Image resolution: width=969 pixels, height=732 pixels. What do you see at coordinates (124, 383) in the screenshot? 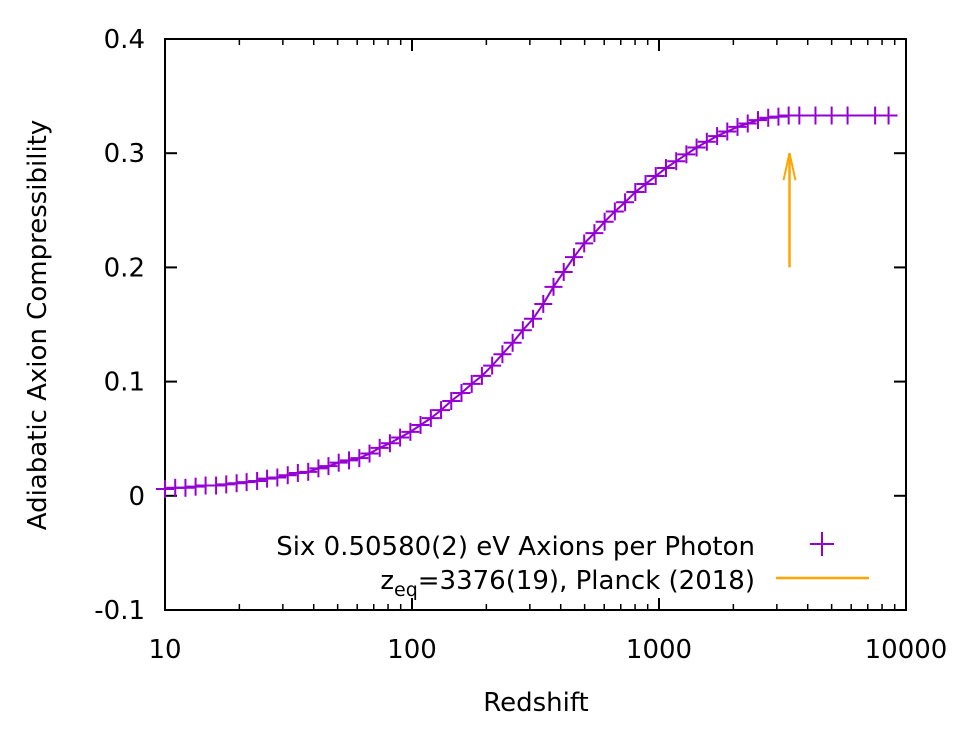
I see `y-tick-label: 0.1` at bounding box center [124, 383].